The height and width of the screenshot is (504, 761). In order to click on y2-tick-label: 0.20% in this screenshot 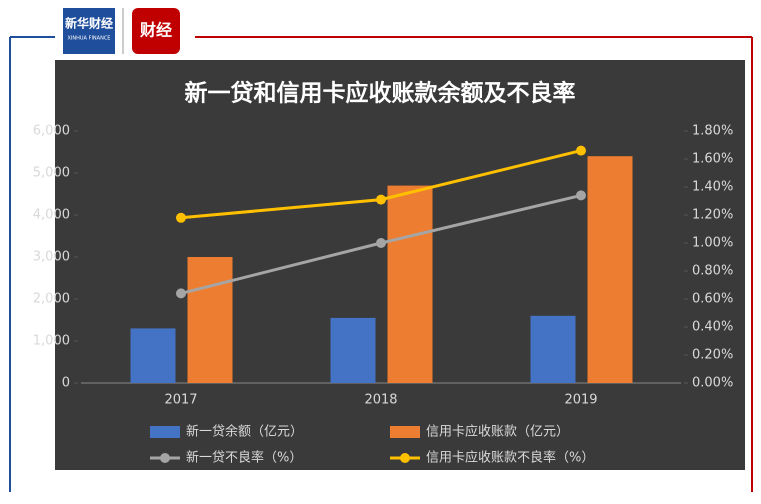, I will do `click(712, 355)`.